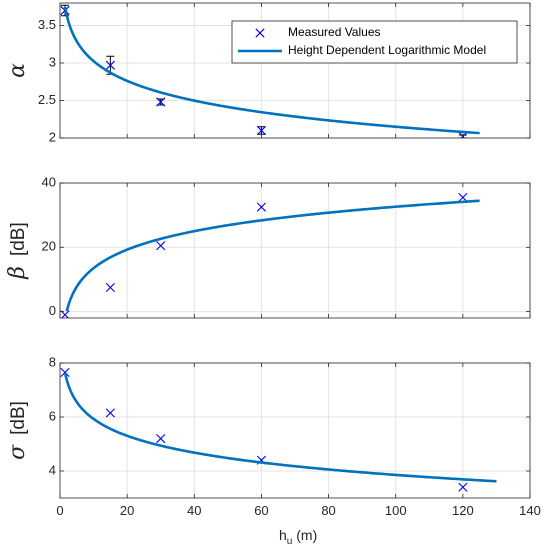  What do you see at coordinates (283, 535) in the screenshot?
I see `x-axis-label-symbol: h` at bounding box center [283, 535].